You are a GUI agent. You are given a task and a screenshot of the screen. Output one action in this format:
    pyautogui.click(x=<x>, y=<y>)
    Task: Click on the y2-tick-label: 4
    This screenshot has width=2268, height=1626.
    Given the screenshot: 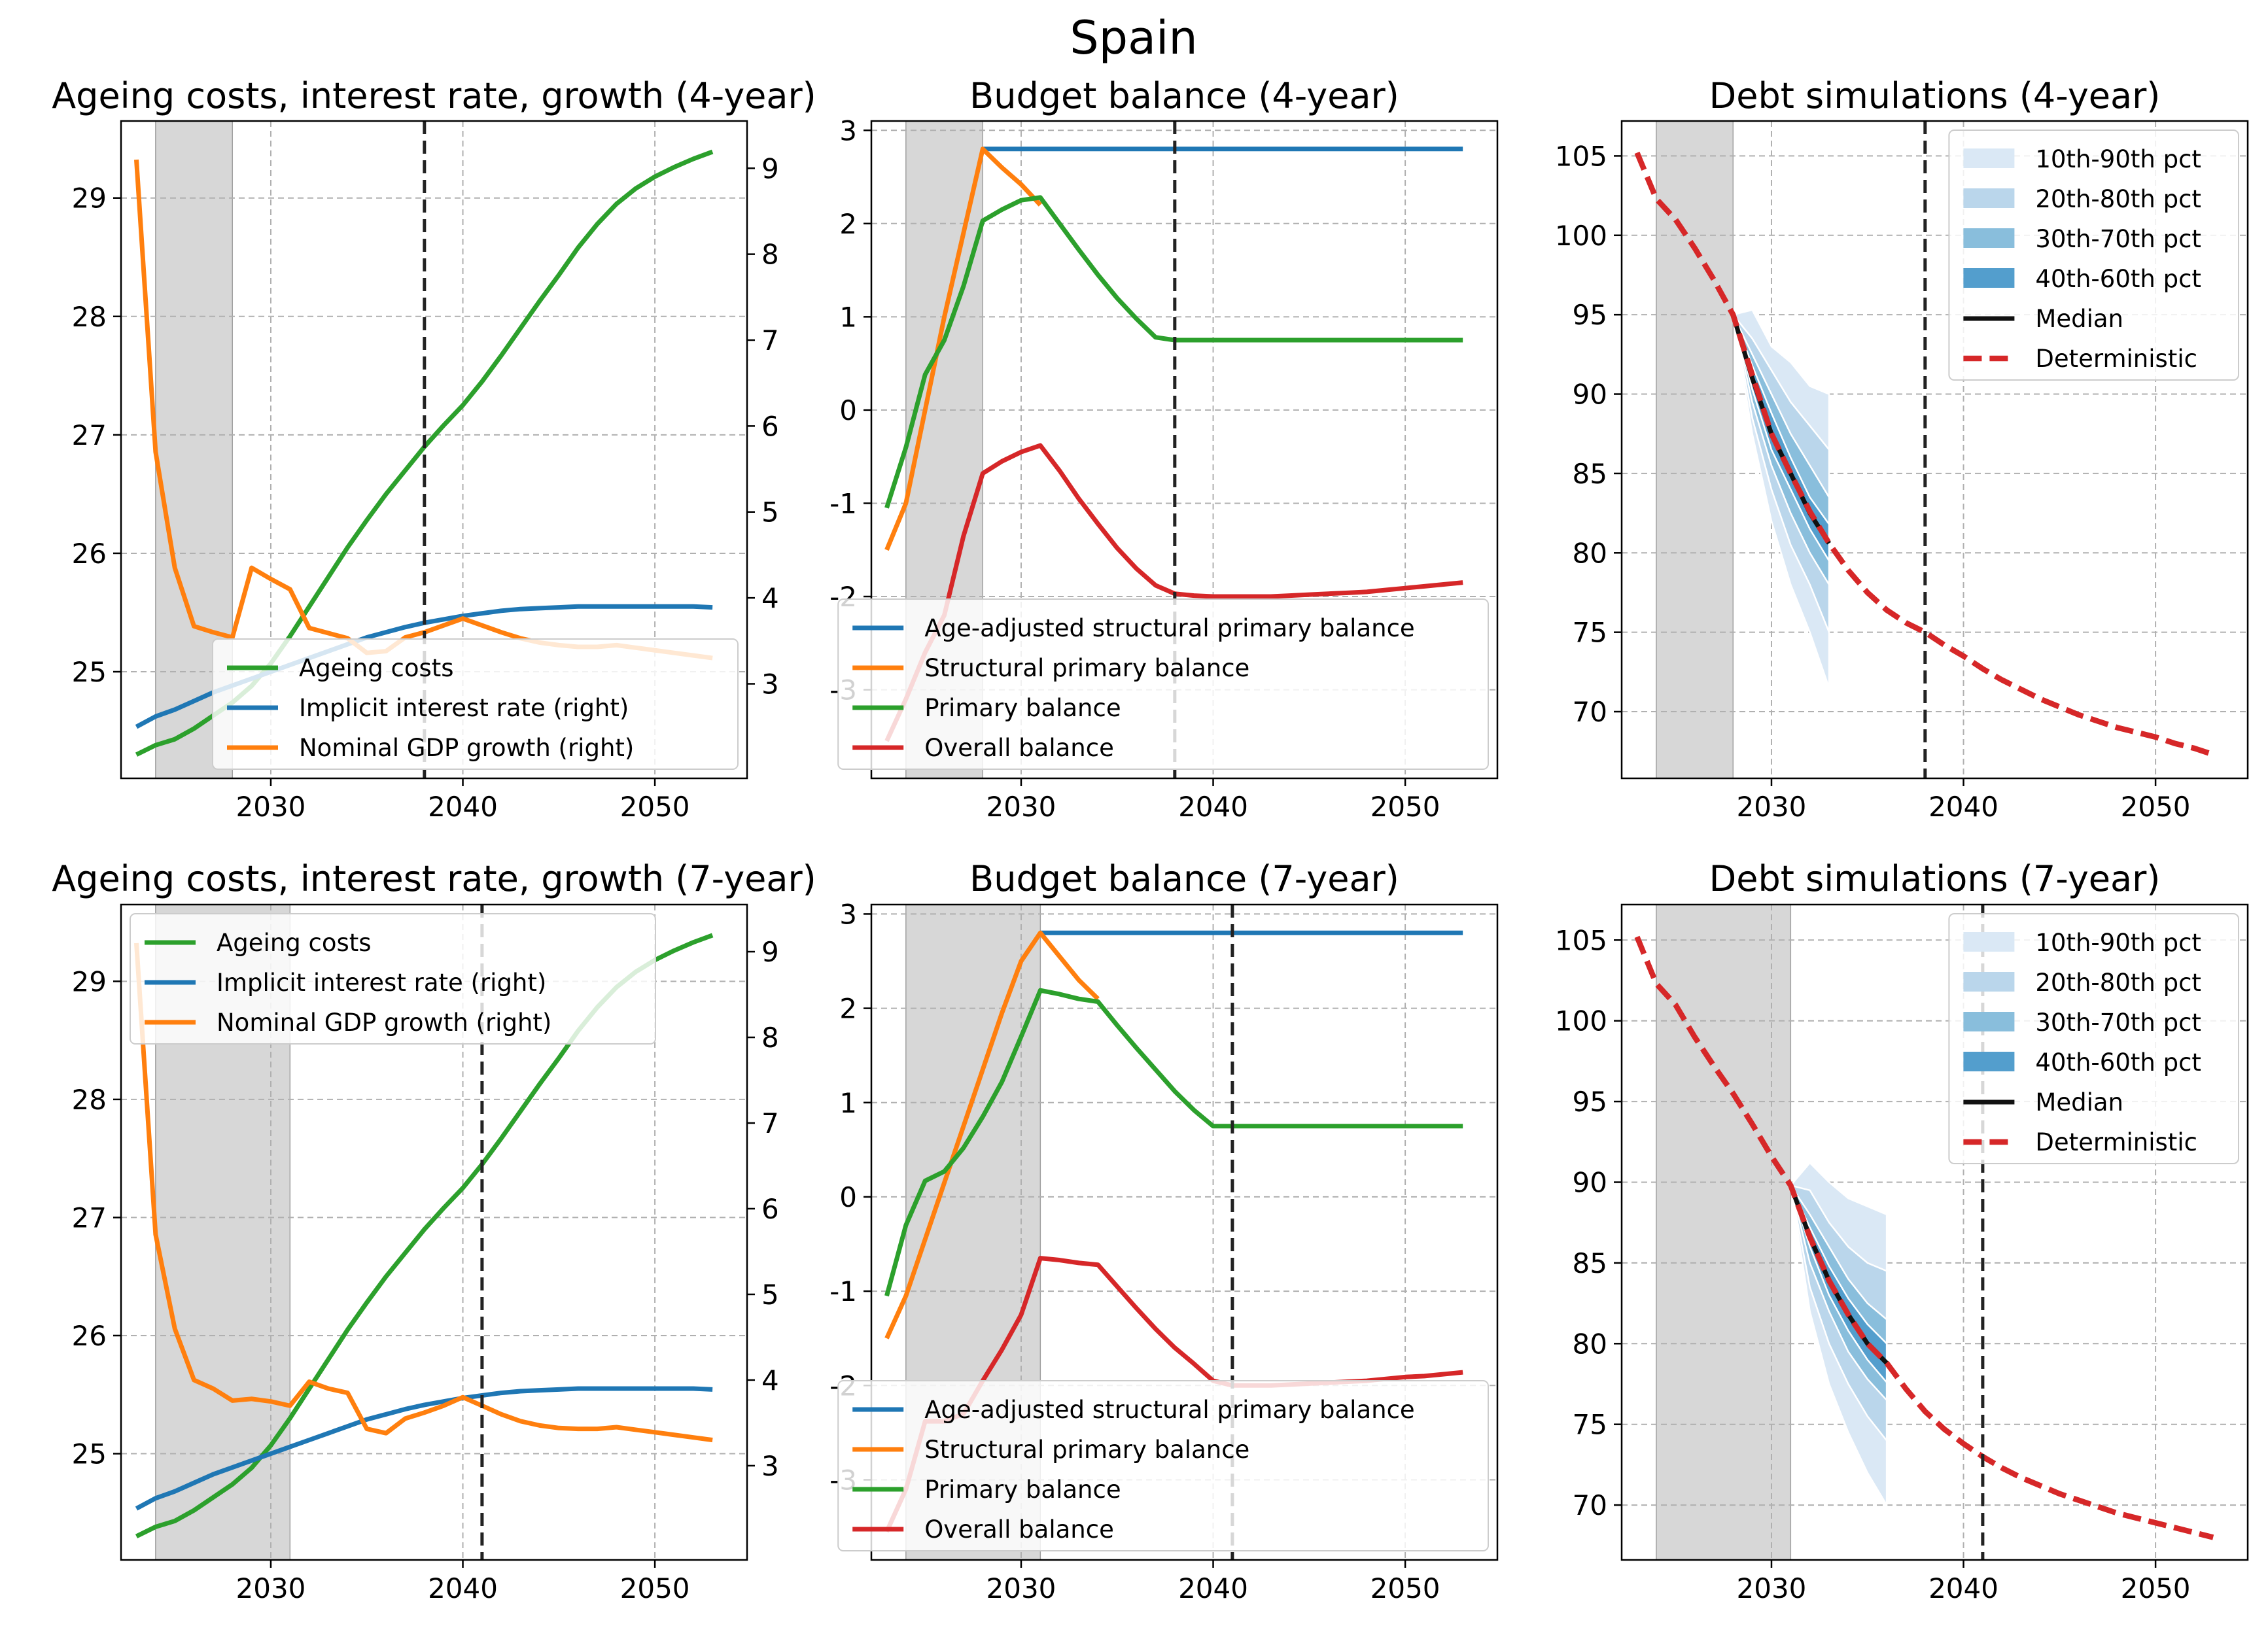 What is the action you would take?
    pyautogui.click(x=770, y=598)
    